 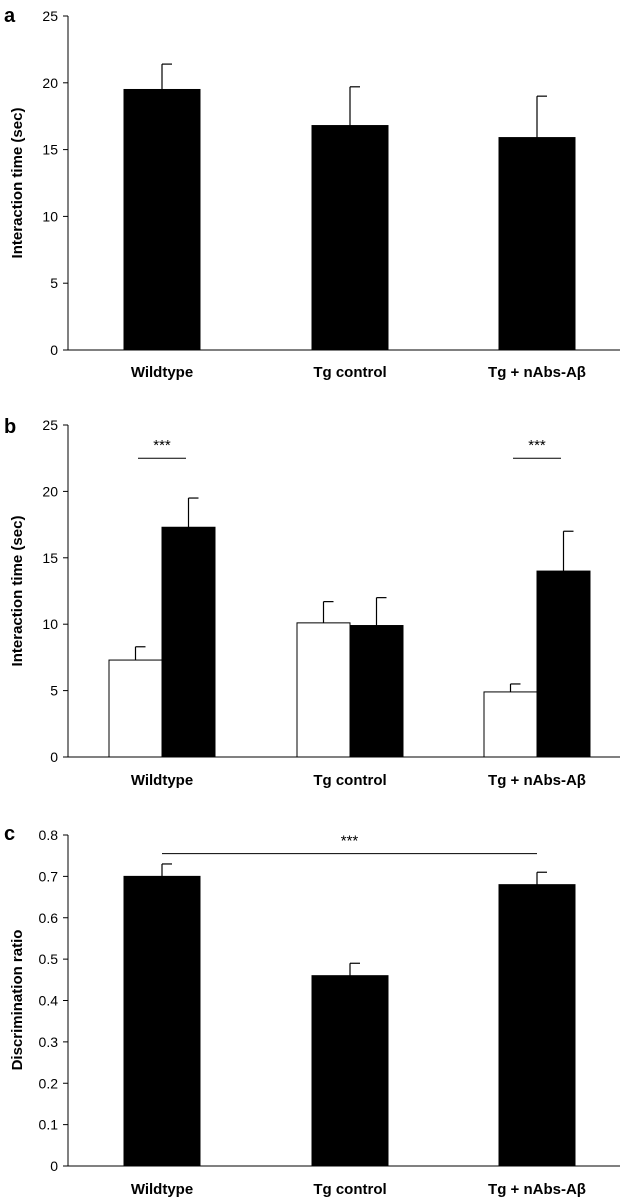 What do you see at coordinates (162, 372) in the screenshot?
I see `panel-a-category-label: Wildtype` at bounding box center [162, 372].